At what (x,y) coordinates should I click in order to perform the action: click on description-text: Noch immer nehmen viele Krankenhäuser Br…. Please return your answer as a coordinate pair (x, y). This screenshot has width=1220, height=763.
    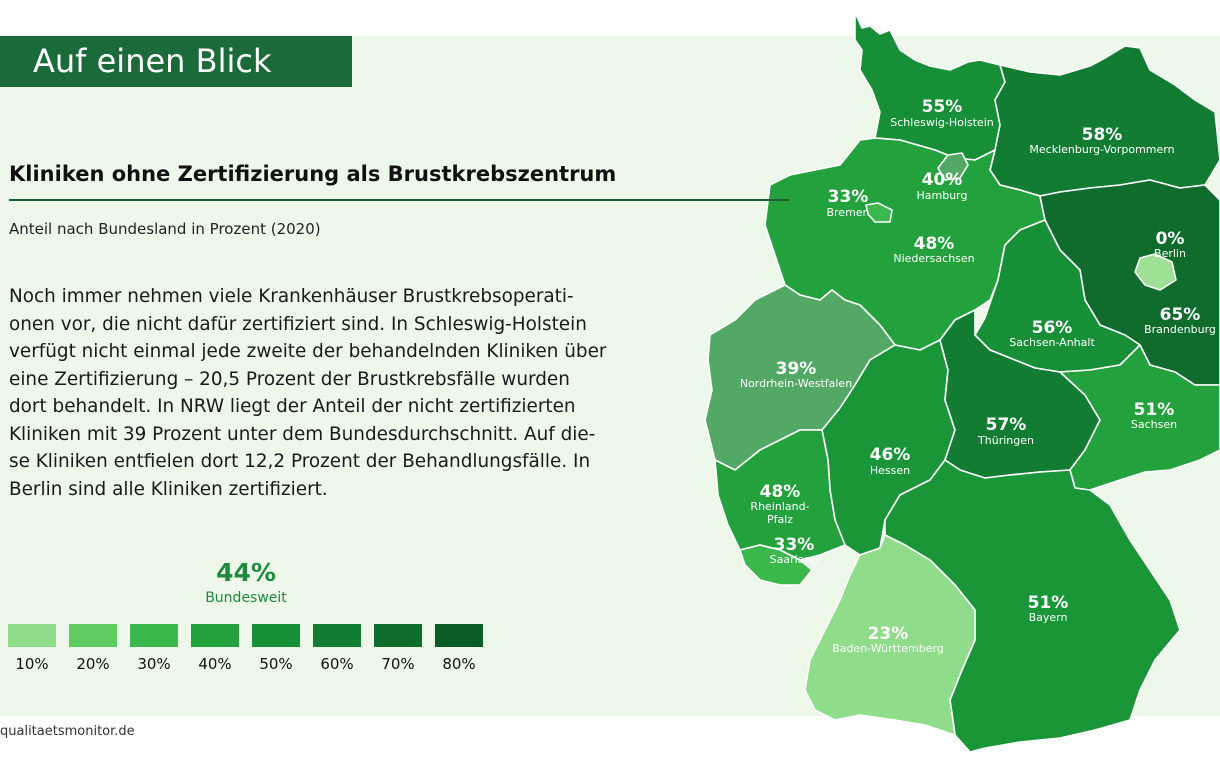
    Looking at the image, I should click on (308, 393).